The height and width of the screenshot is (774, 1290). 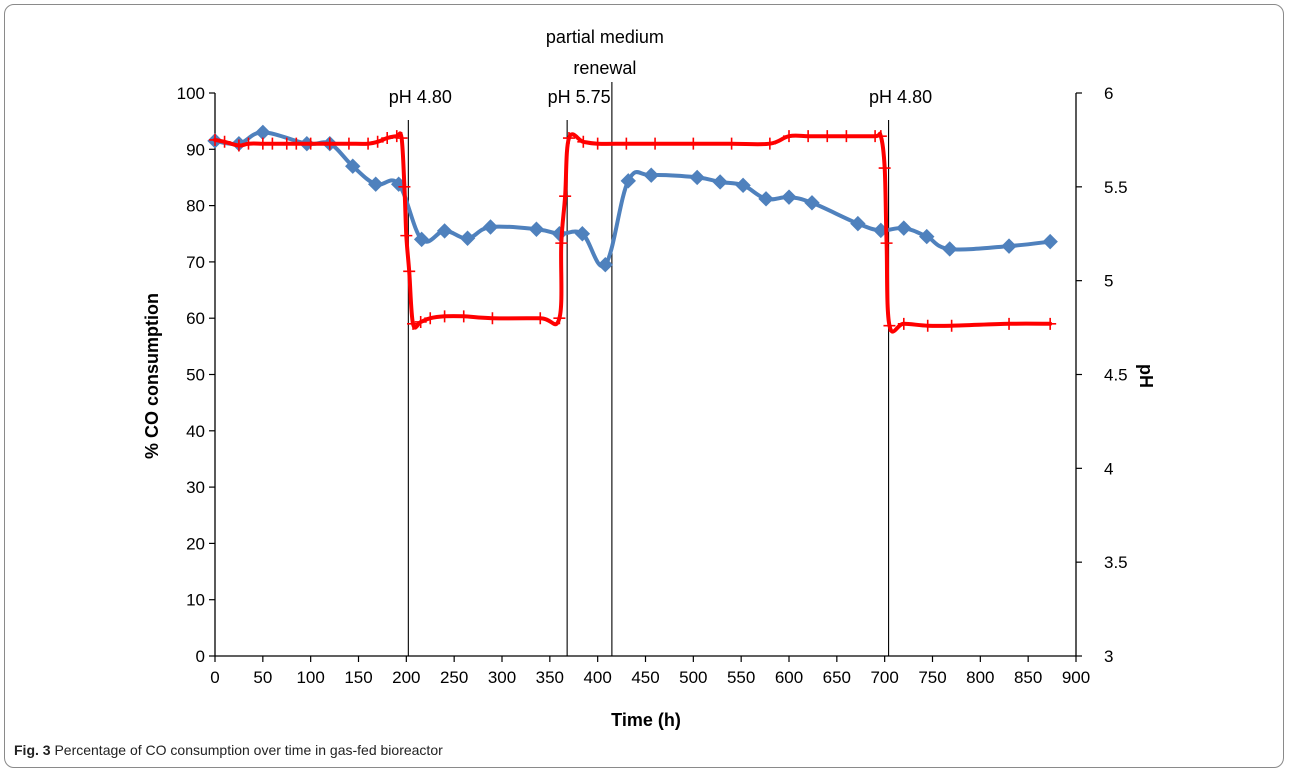 I want to click on y2-tick-label: 6, so click(x=1108, y=93).